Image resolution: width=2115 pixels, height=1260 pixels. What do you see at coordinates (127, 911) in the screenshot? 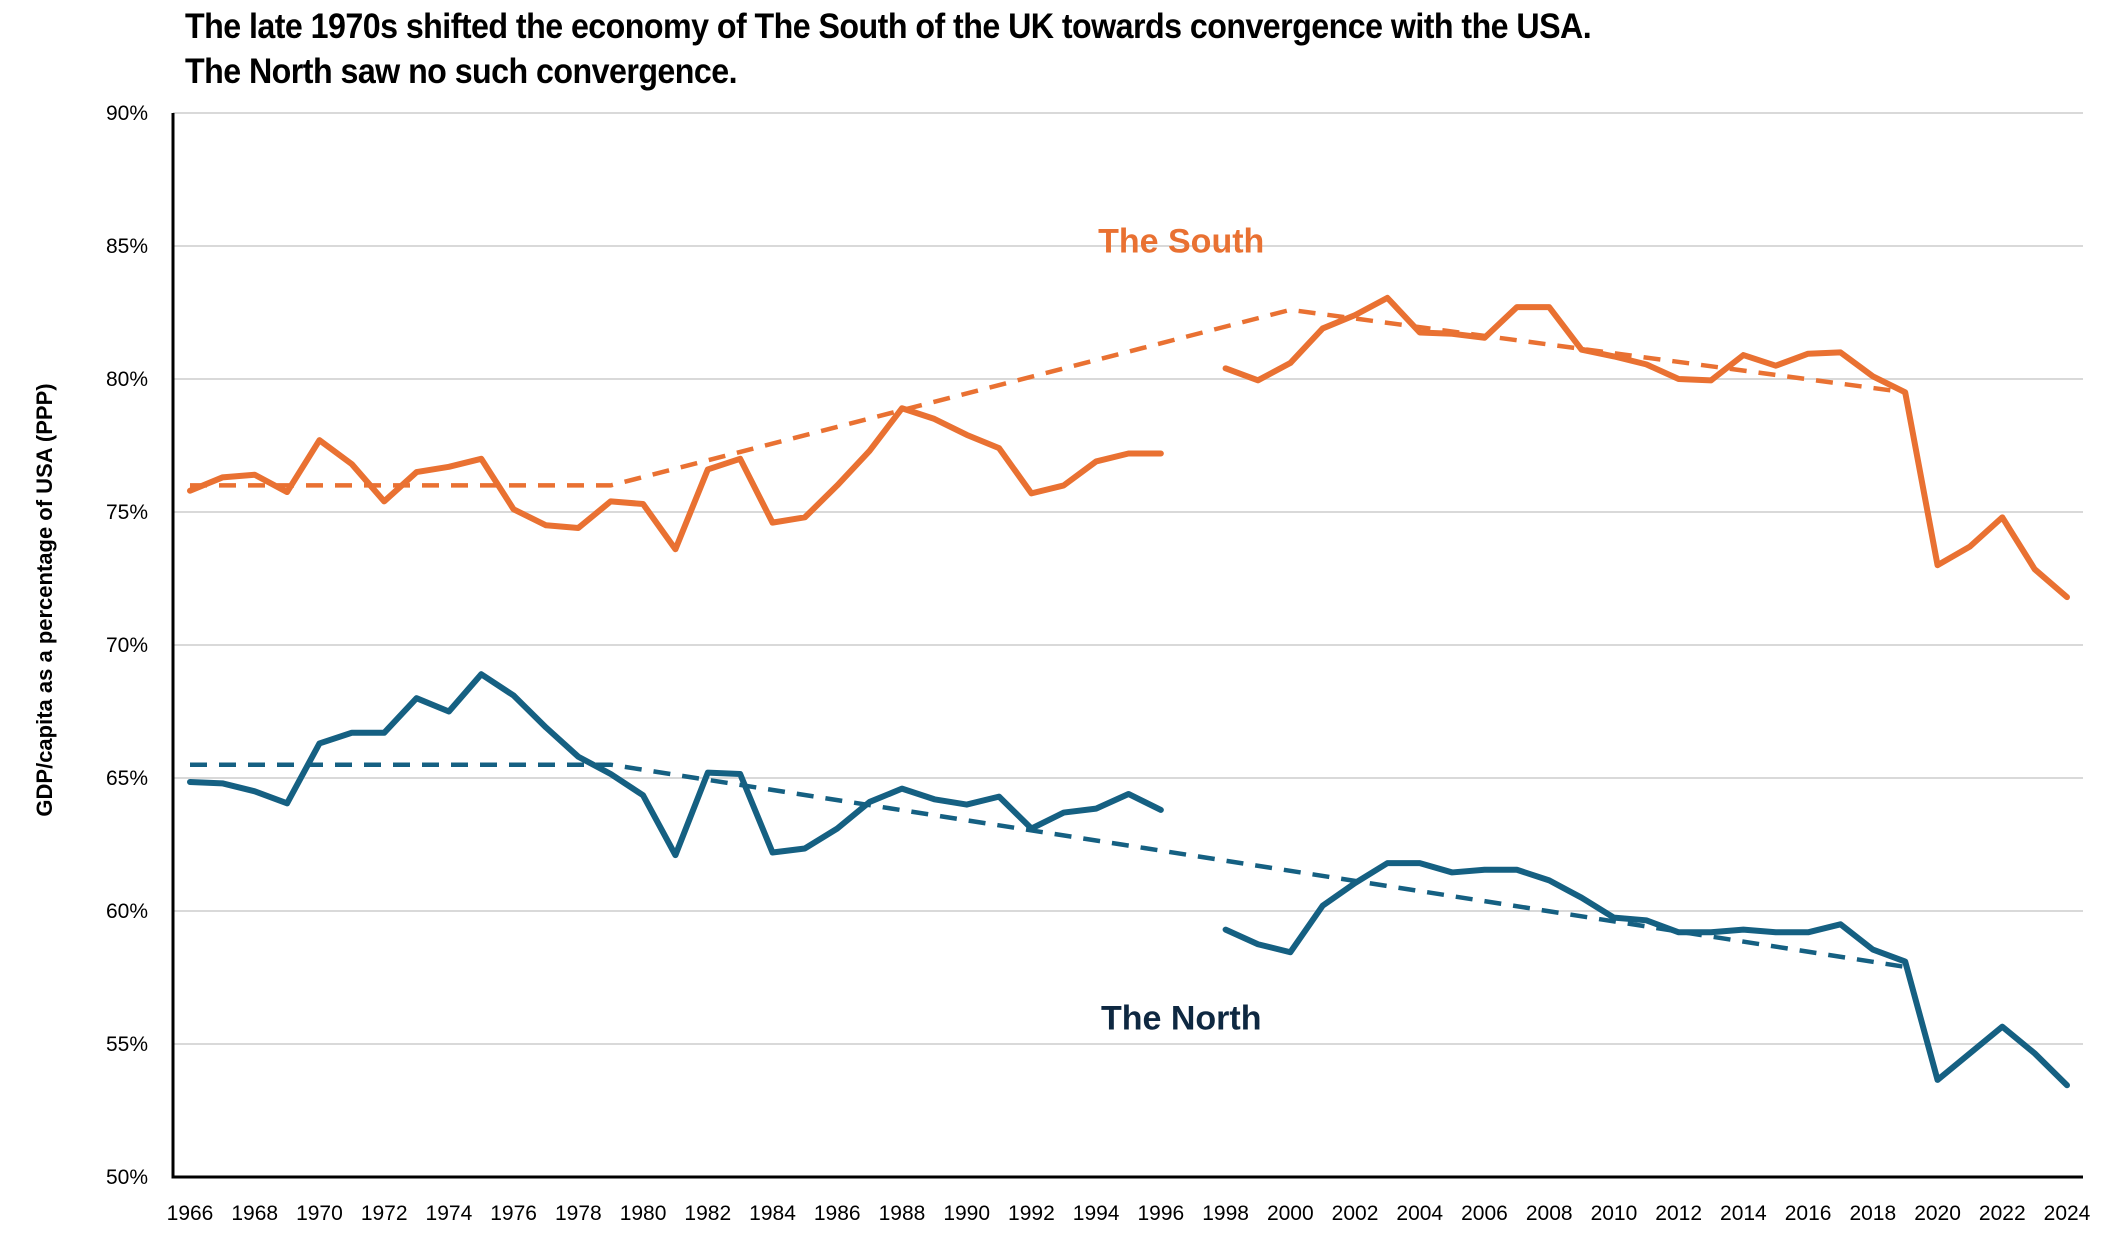
I see `y-tick-label: 60%` at bounding box center [127, 911].